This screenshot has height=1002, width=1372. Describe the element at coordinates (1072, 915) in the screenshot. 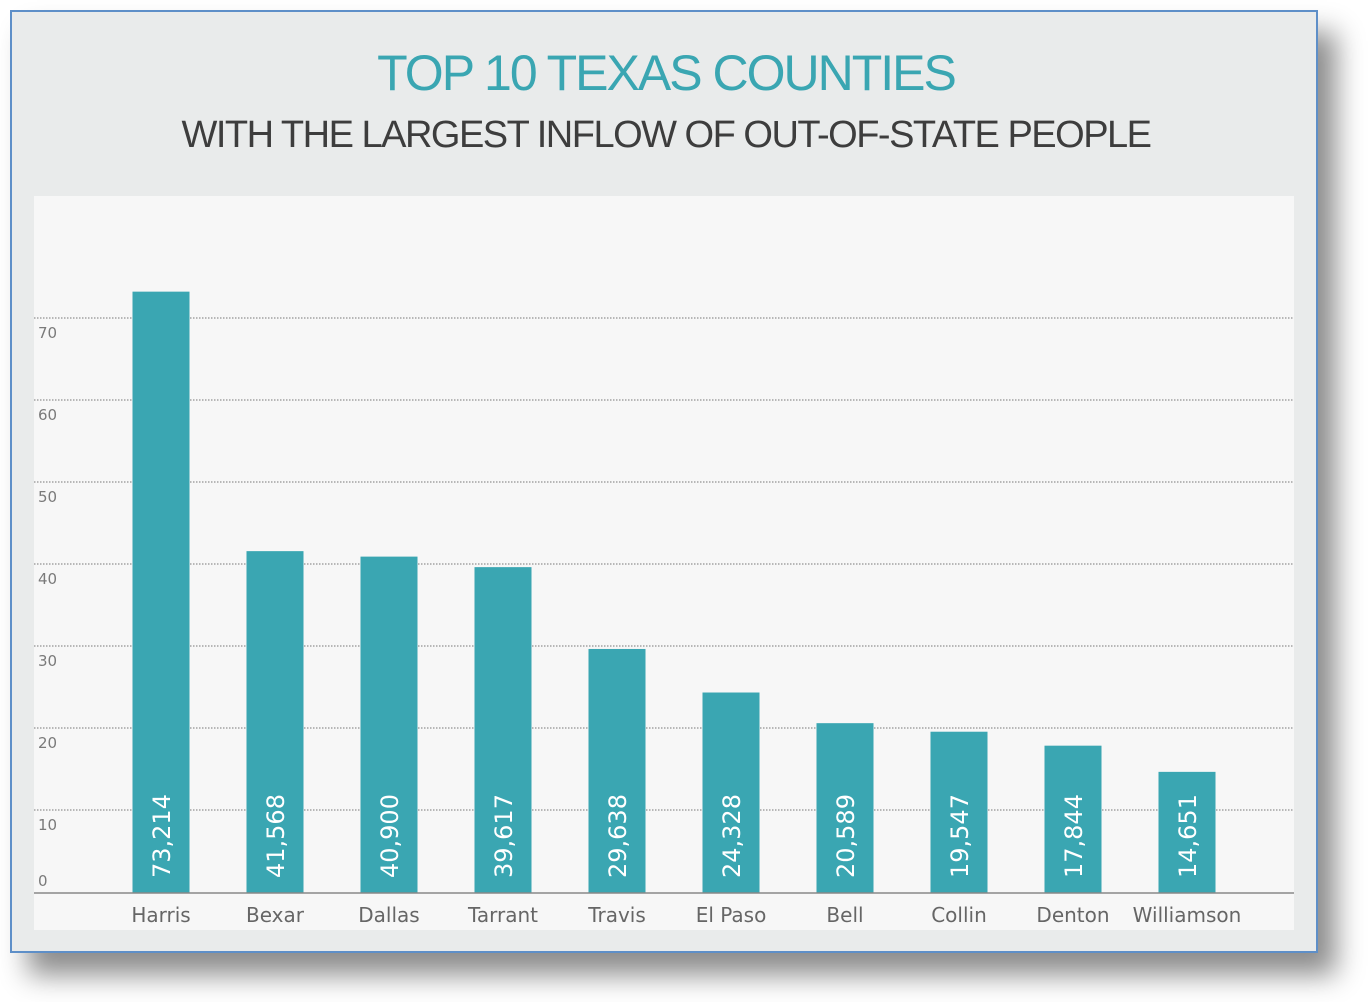

I see `x-tick-label: Denton` at that location.